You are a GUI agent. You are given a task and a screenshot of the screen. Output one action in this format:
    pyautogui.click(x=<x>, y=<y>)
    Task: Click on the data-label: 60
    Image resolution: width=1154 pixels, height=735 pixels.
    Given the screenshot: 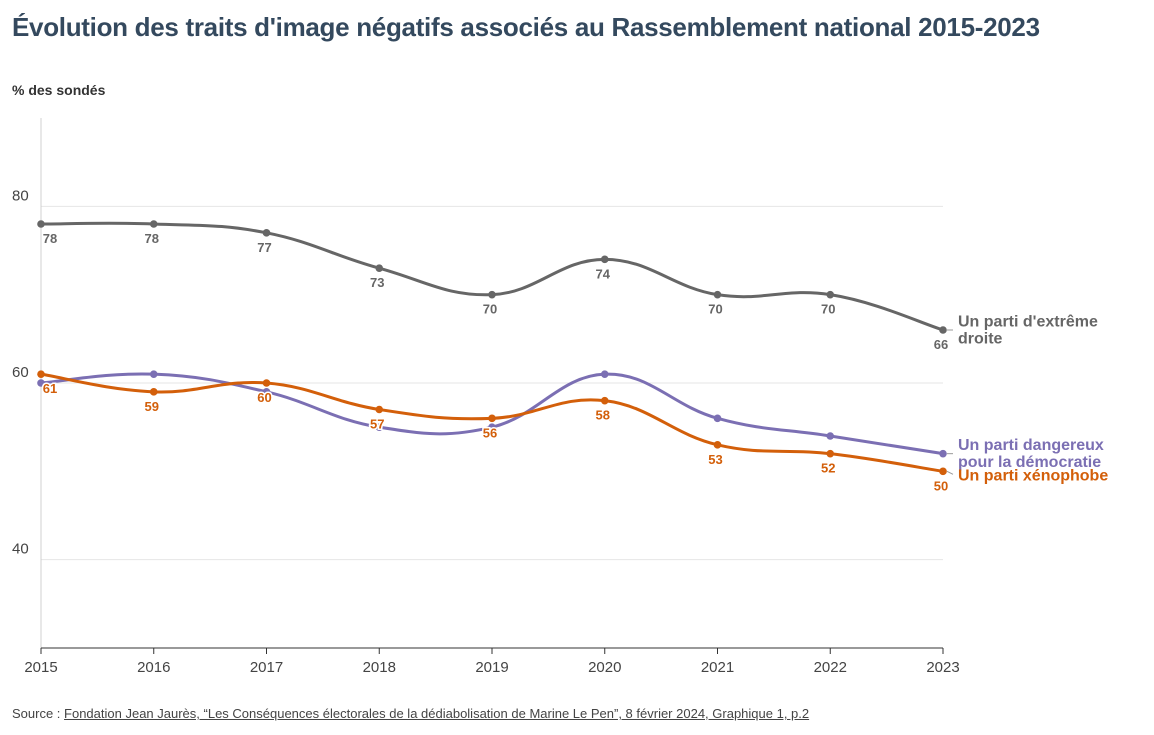 What is the action you would take?
    pyautogui.click(x=264, y=397)
    